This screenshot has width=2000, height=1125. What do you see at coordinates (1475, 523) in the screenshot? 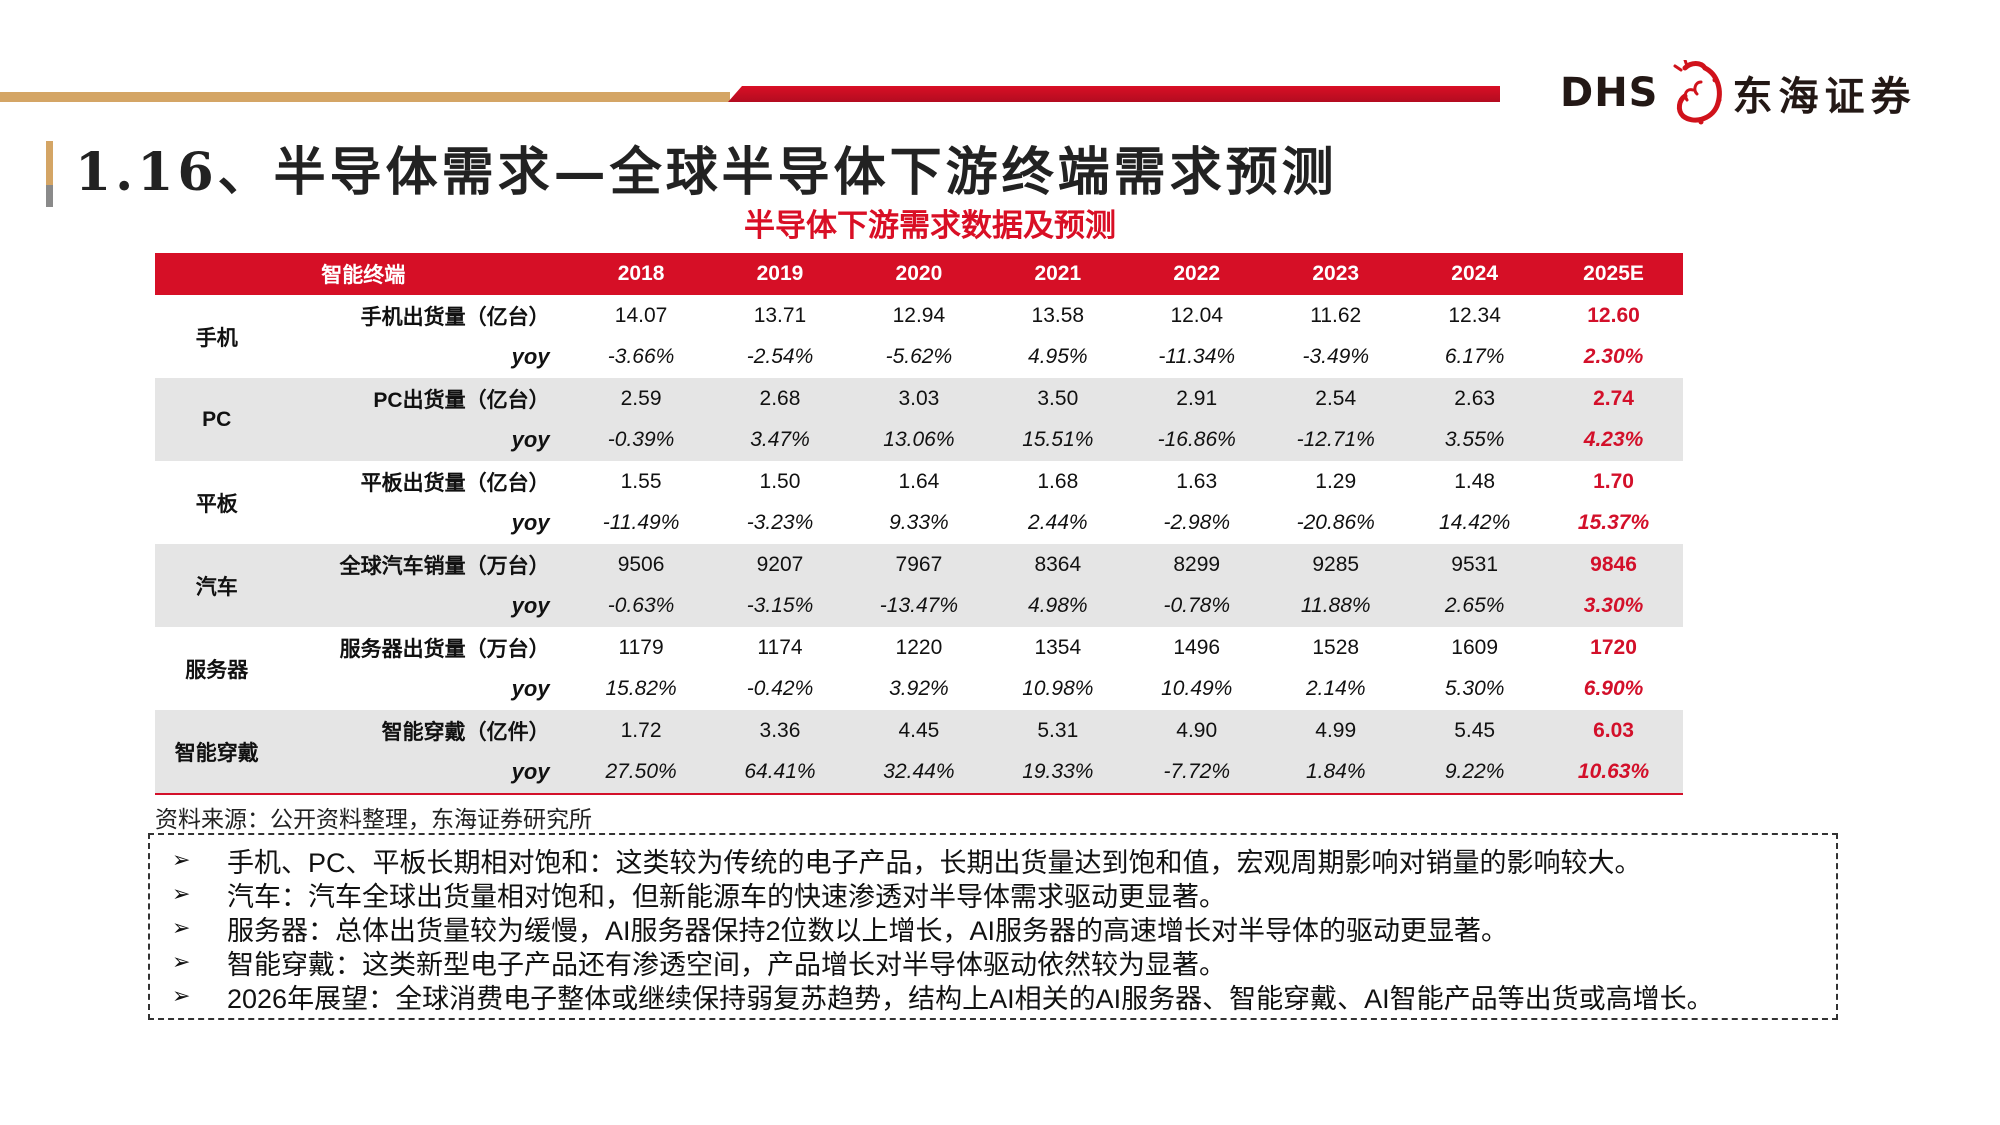
I see `yoy-cell: 14.42%` at bounding box center [1475, 523].